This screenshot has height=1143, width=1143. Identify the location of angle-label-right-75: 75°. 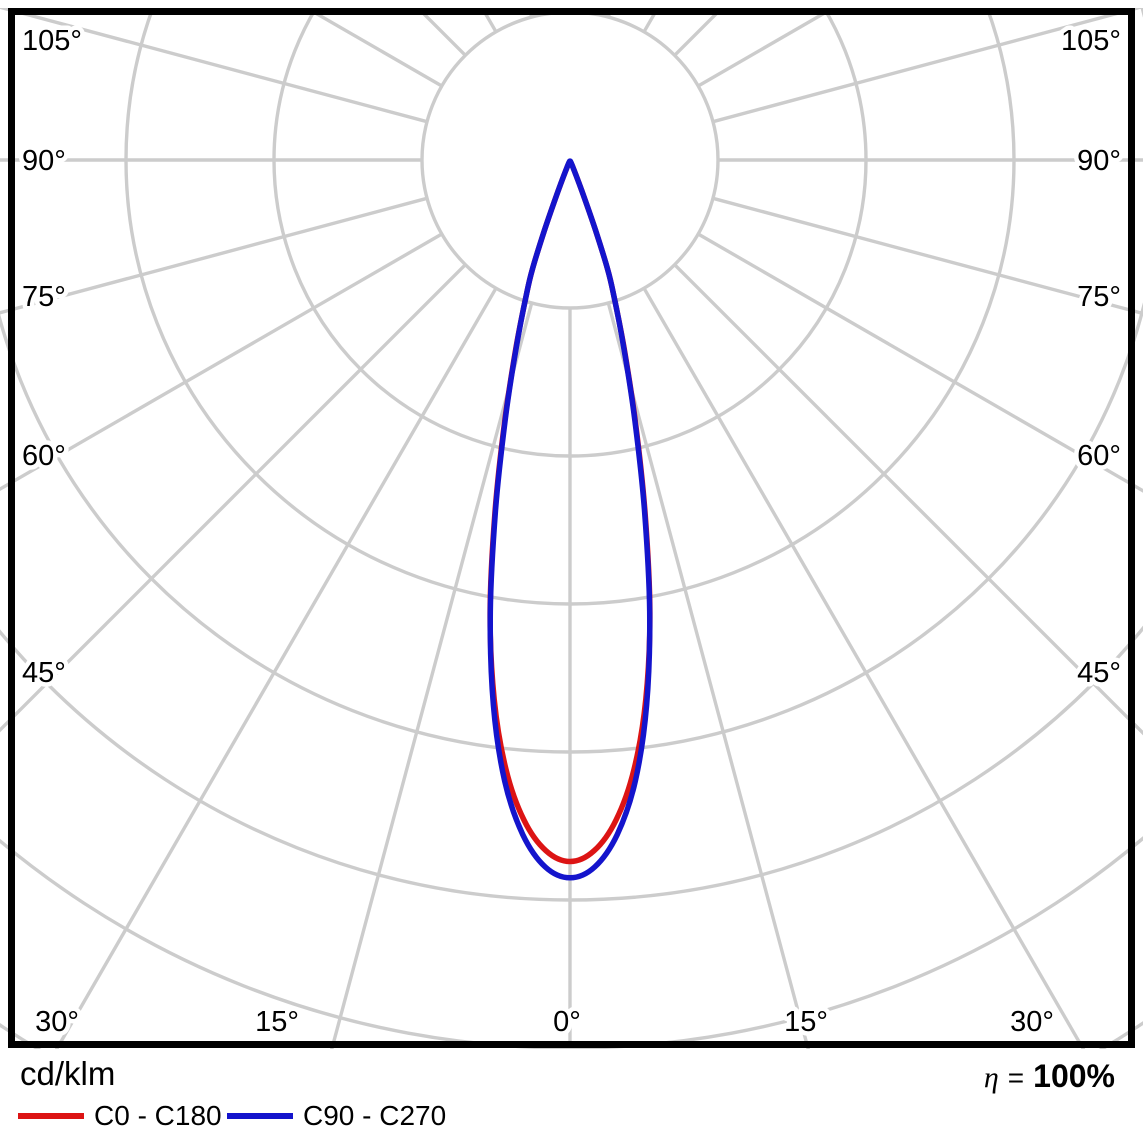
(1099, 297).